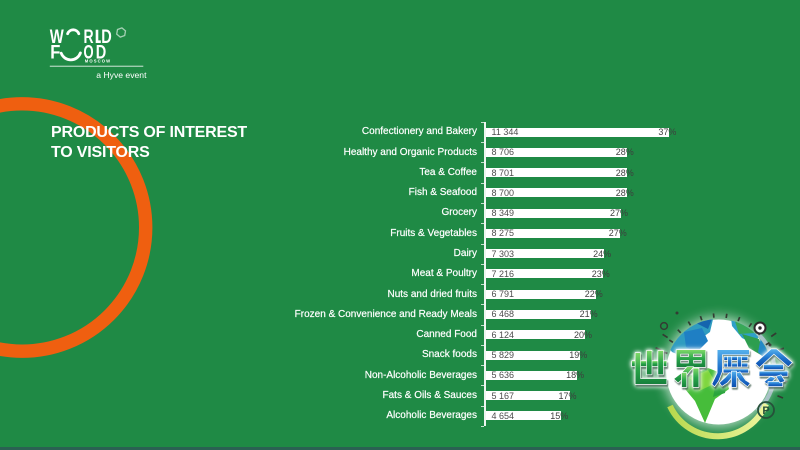  What do you see at coordinates (55, 51) in the screenshot?
I see `svg-text: F` at bounding box center [55, 51].